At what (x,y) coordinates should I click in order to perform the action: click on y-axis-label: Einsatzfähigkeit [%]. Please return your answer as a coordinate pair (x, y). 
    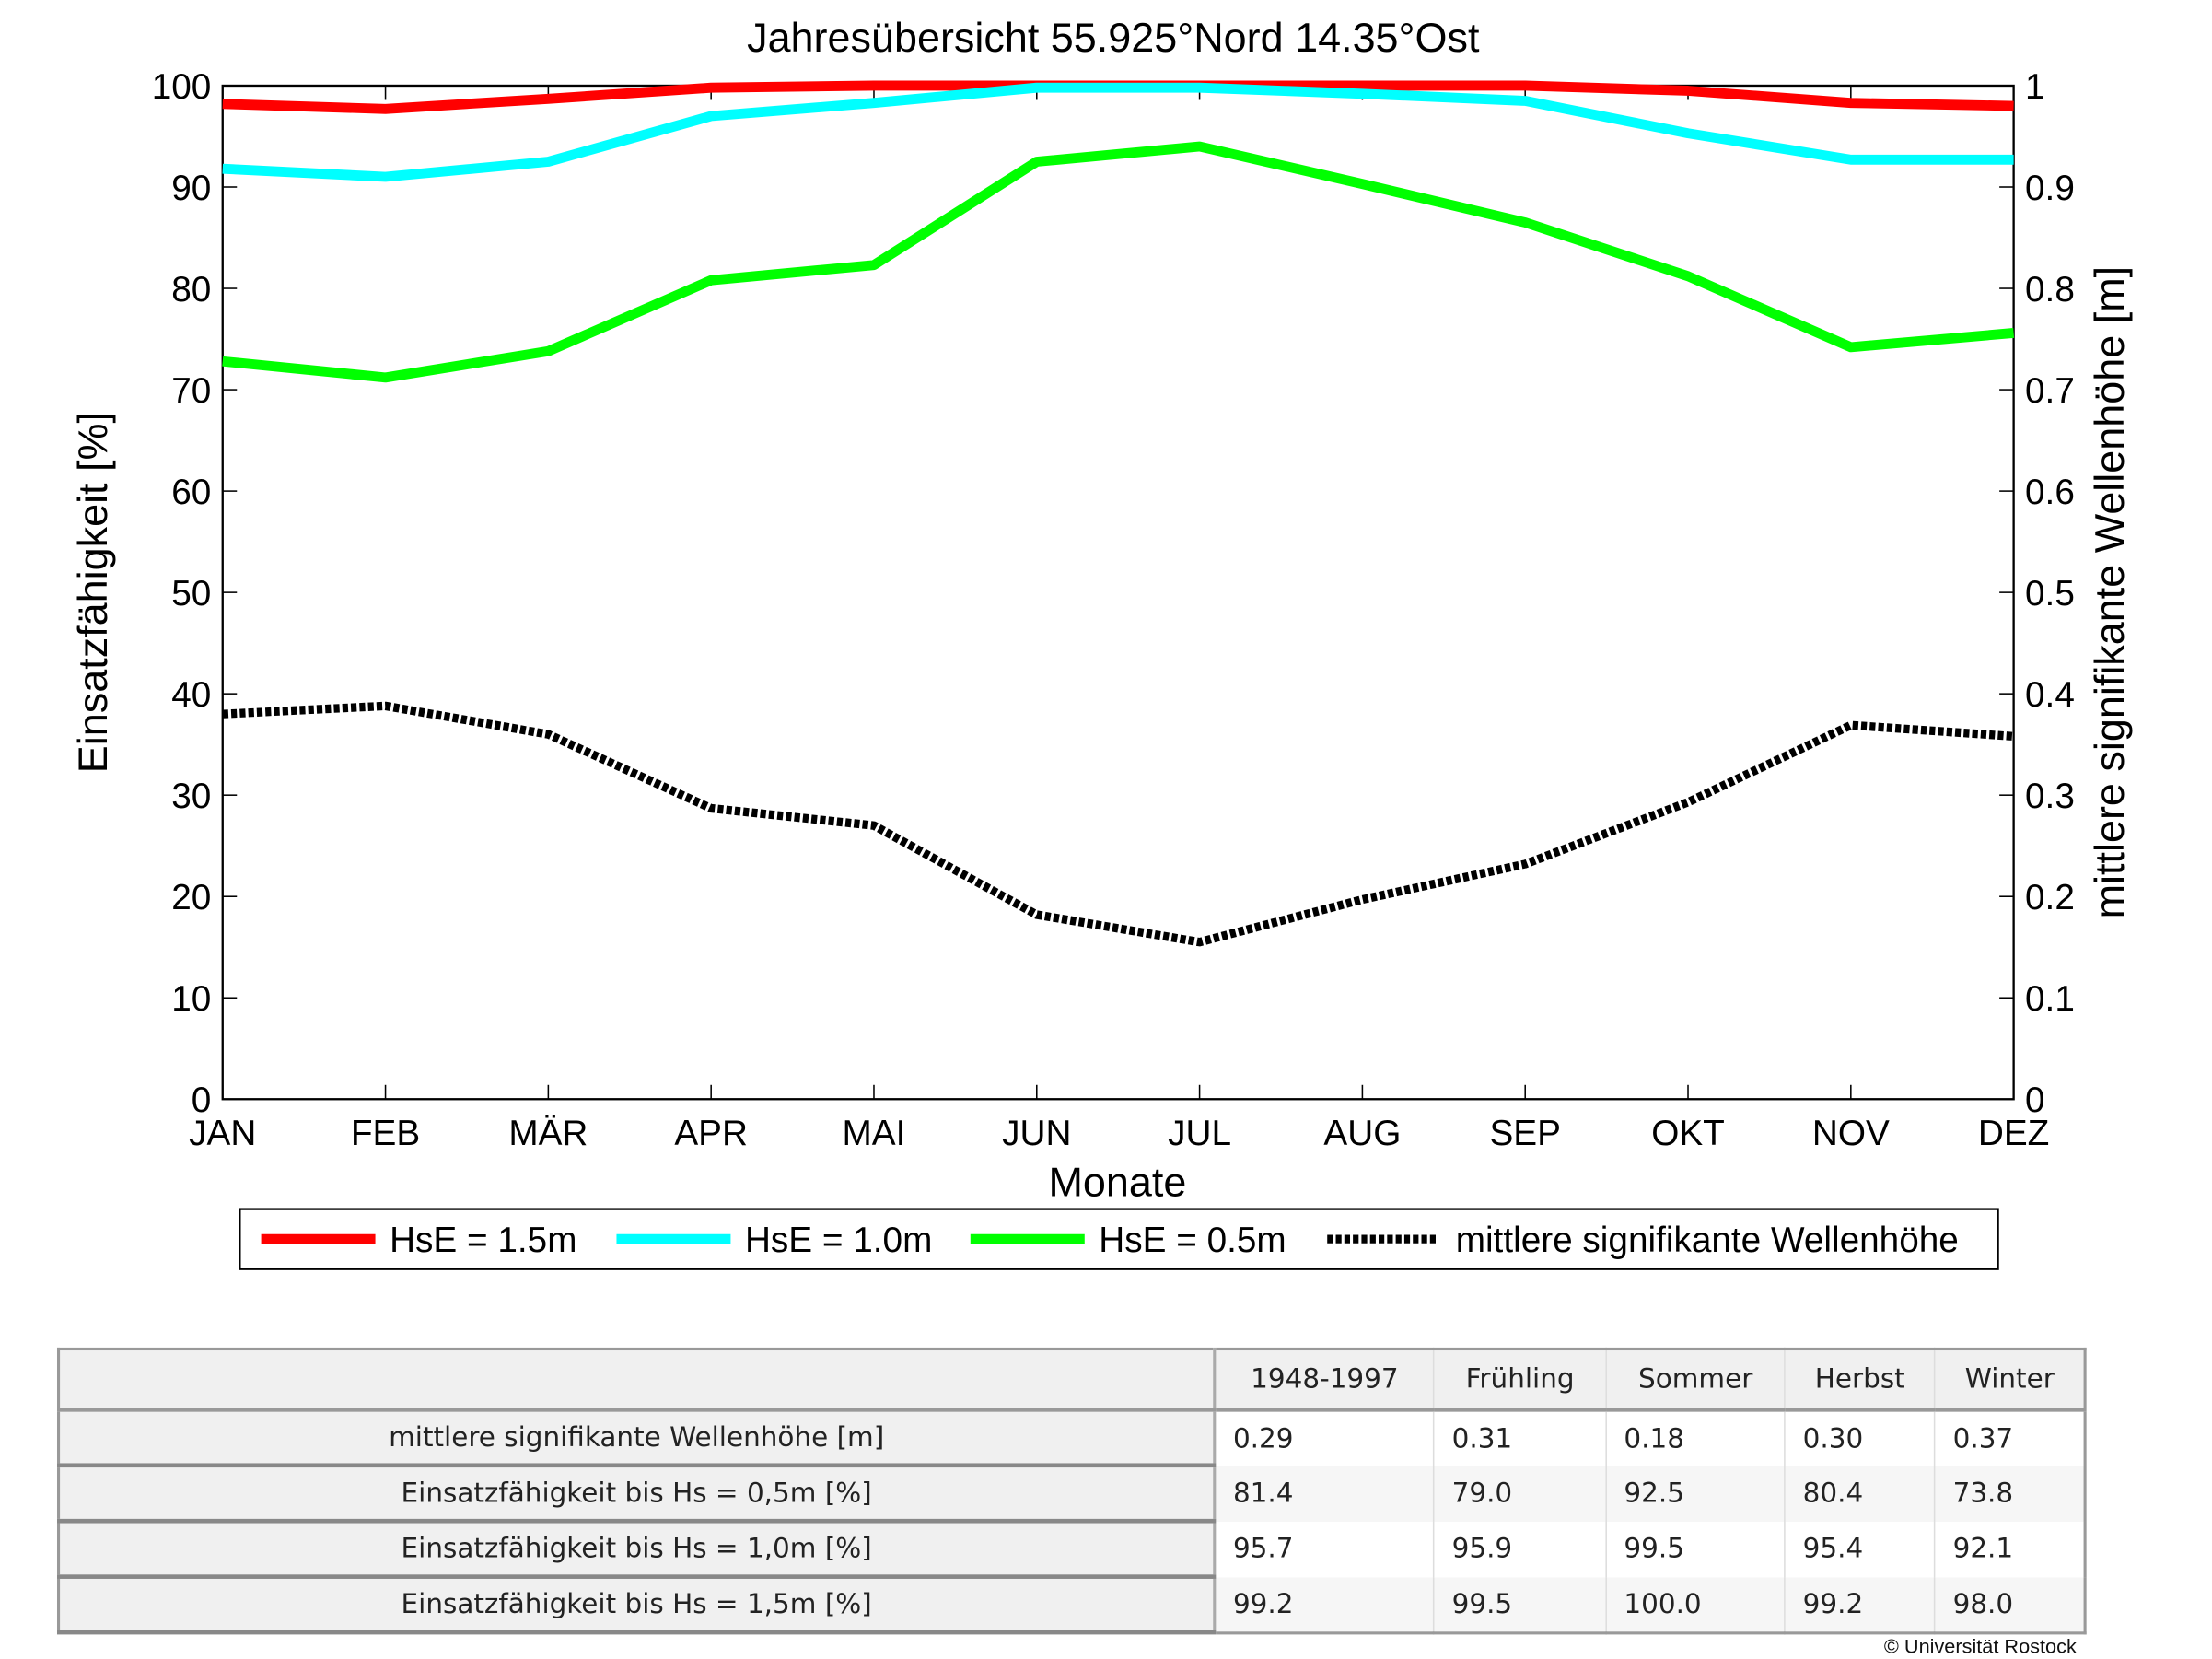
    Looking at the image, I should click on (93, 592).